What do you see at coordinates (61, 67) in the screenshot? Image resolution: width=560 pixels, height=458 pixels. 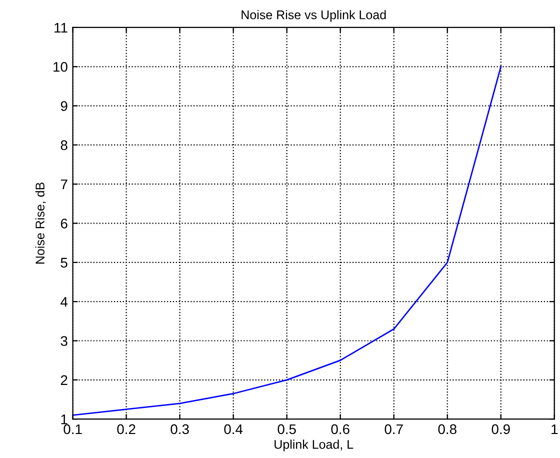 I see `y-tick-label: 10` at bounding box center [61, 67].